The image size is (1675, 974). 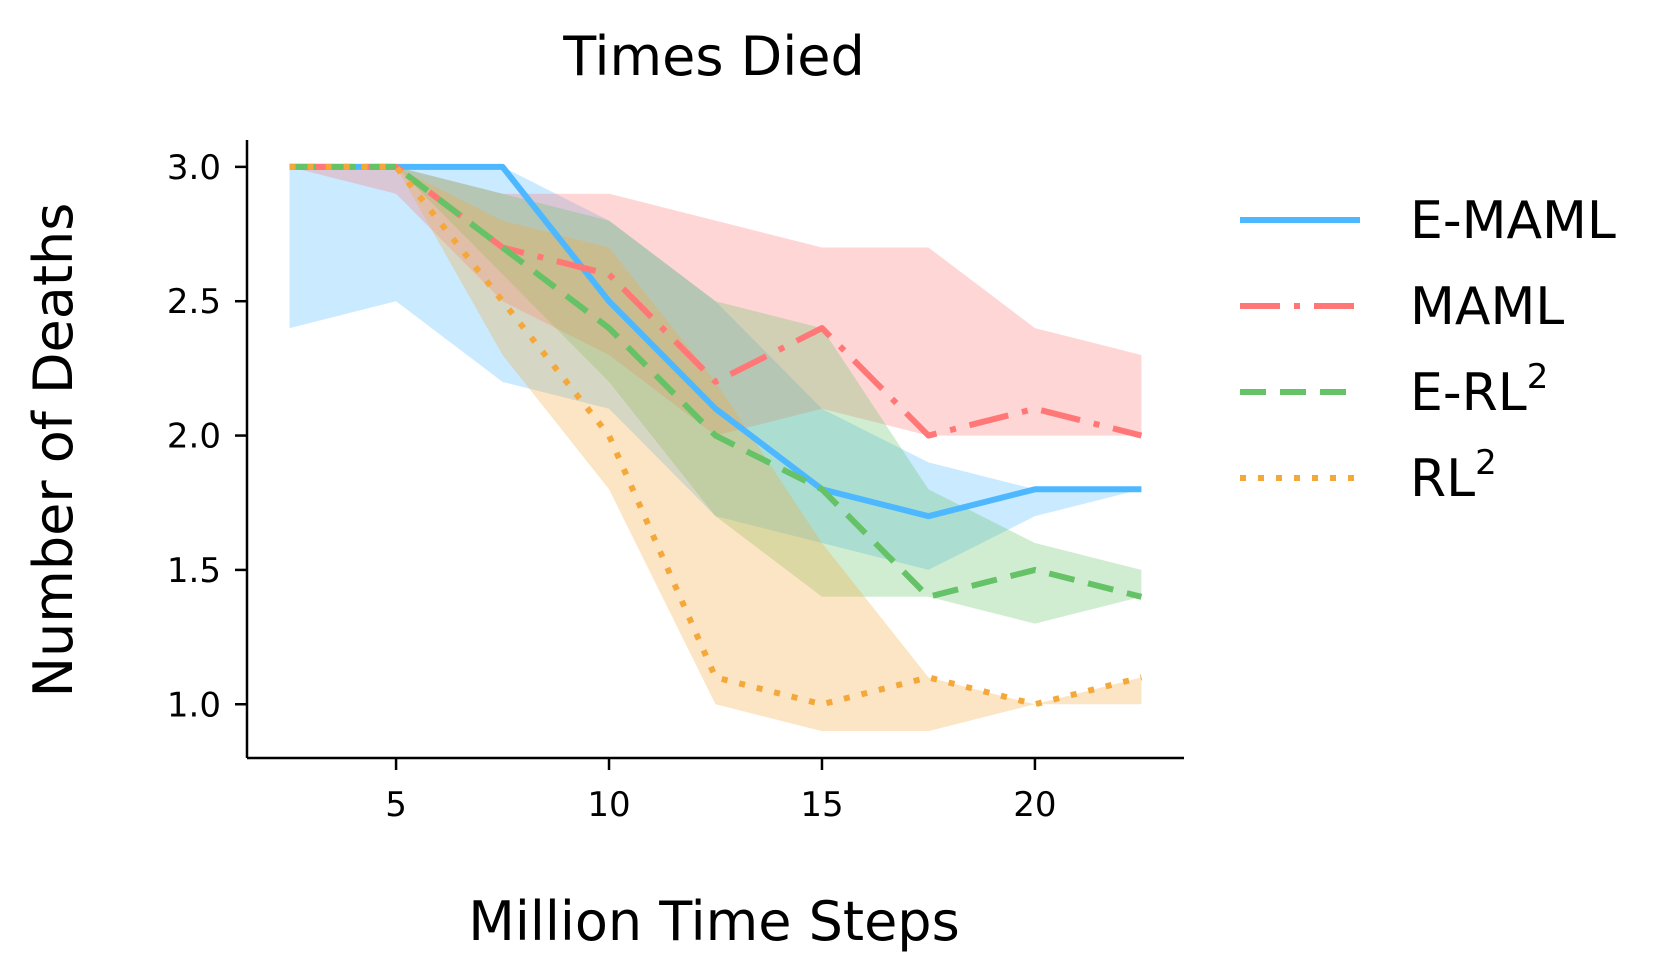 What do you see at coordinates (1487, 307) in the screenshot?
I see `legend-label-maml: MAML` at bounding box center [1487, 307].